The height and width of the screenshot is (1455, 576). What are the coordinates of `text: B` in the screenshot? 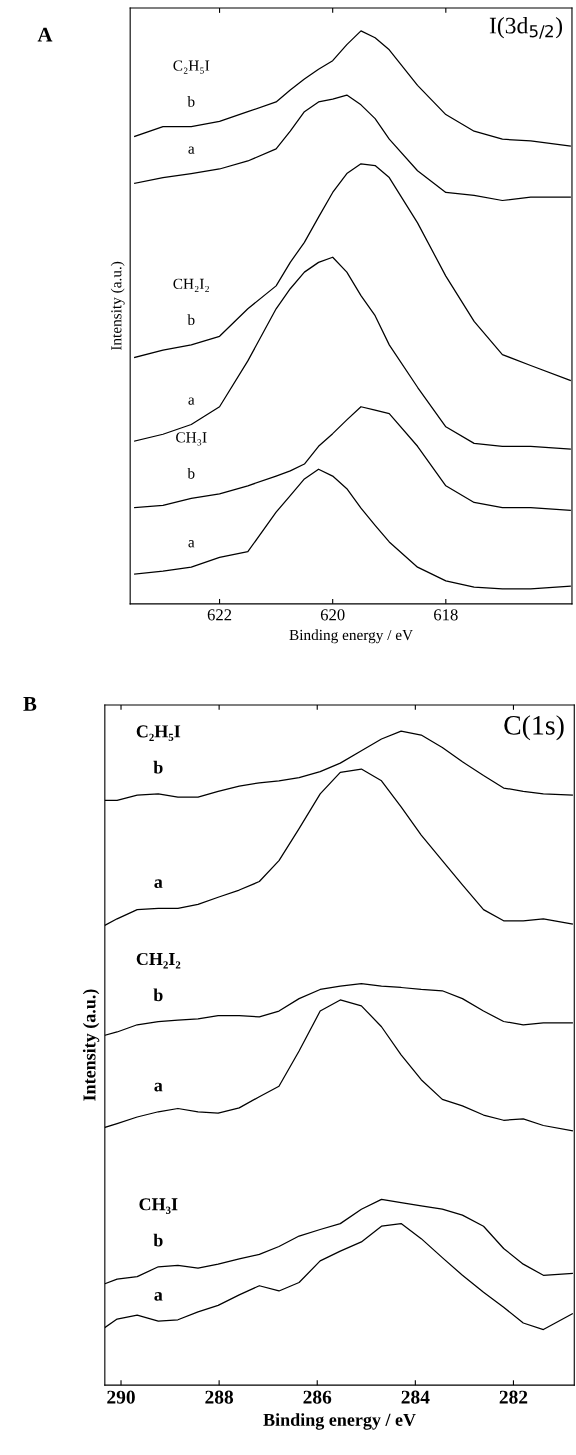 It's located at (30, 704).